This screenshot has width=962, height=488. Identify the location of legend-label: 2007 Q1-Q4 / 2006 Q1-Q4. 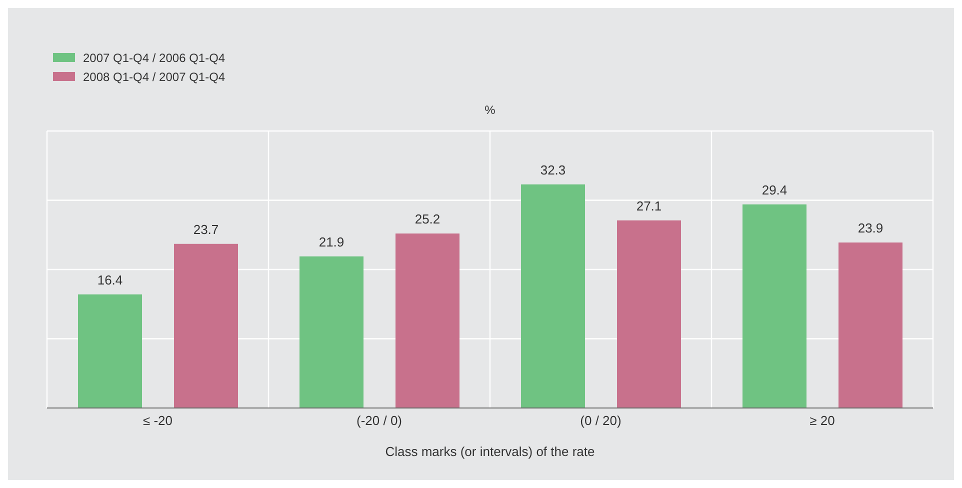
(154, 57).